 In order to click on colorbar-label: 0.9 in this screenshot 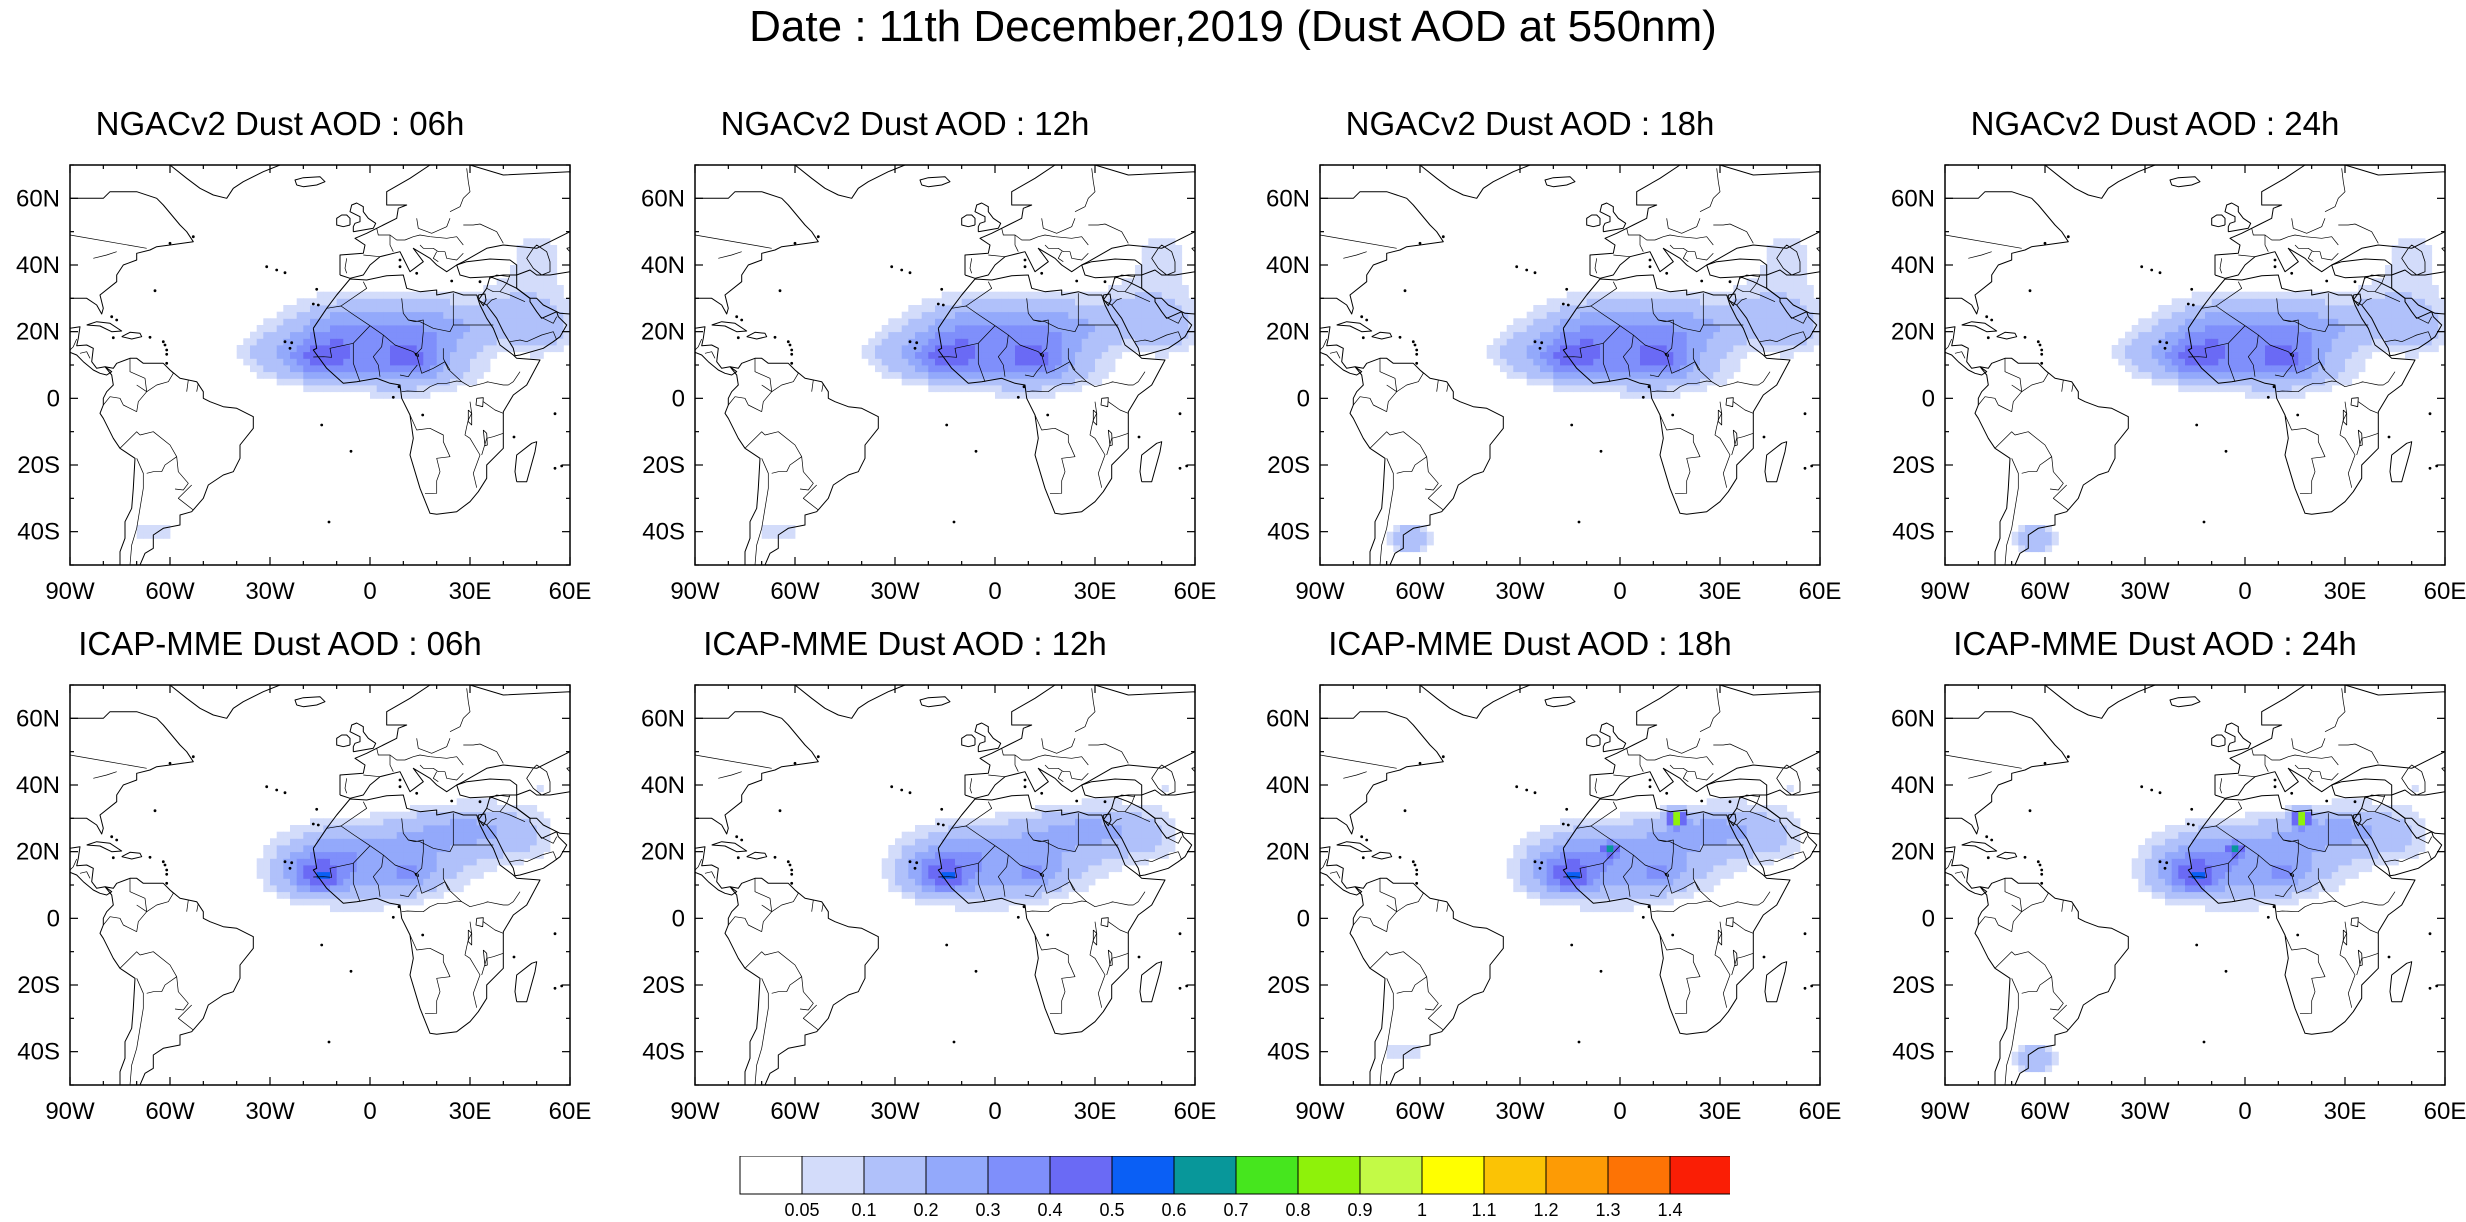, I will do `click(1359, 1208)`.